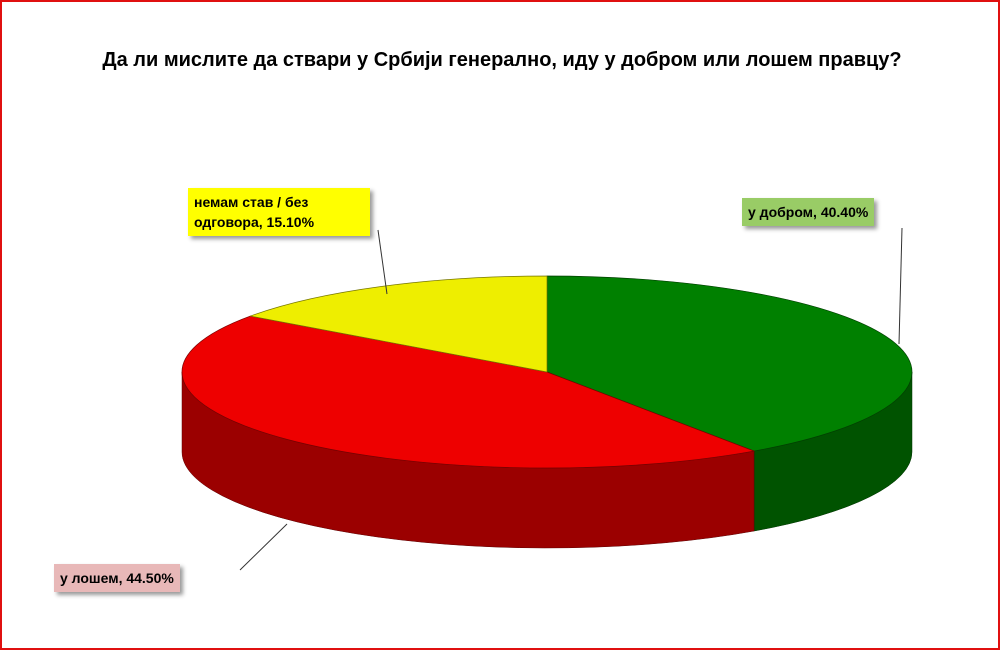 The width and height of the screenshot is (1000, 650). I want to click on data-label: у добром, 40.40%, so click(808, 212).